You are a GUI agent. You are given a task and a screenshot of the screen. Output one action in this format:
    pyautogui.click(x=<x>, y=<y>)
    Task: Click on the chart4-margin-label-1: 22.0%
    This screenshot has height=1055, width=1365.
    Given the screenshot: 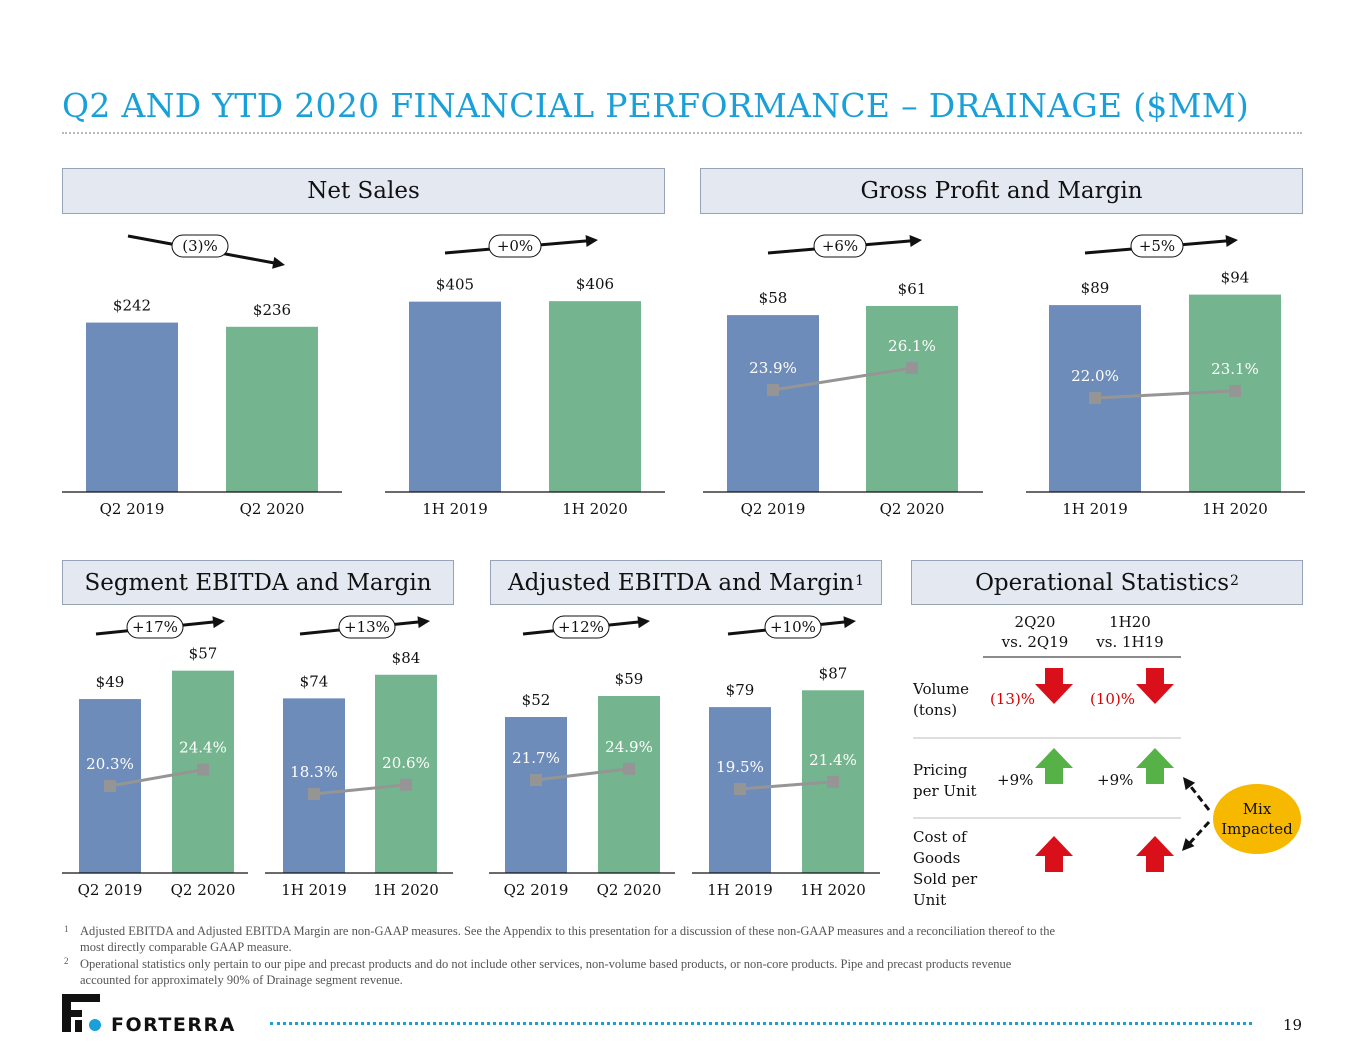 What is the action you would take?
    pyautogui.click(x=1095, y=376)
    